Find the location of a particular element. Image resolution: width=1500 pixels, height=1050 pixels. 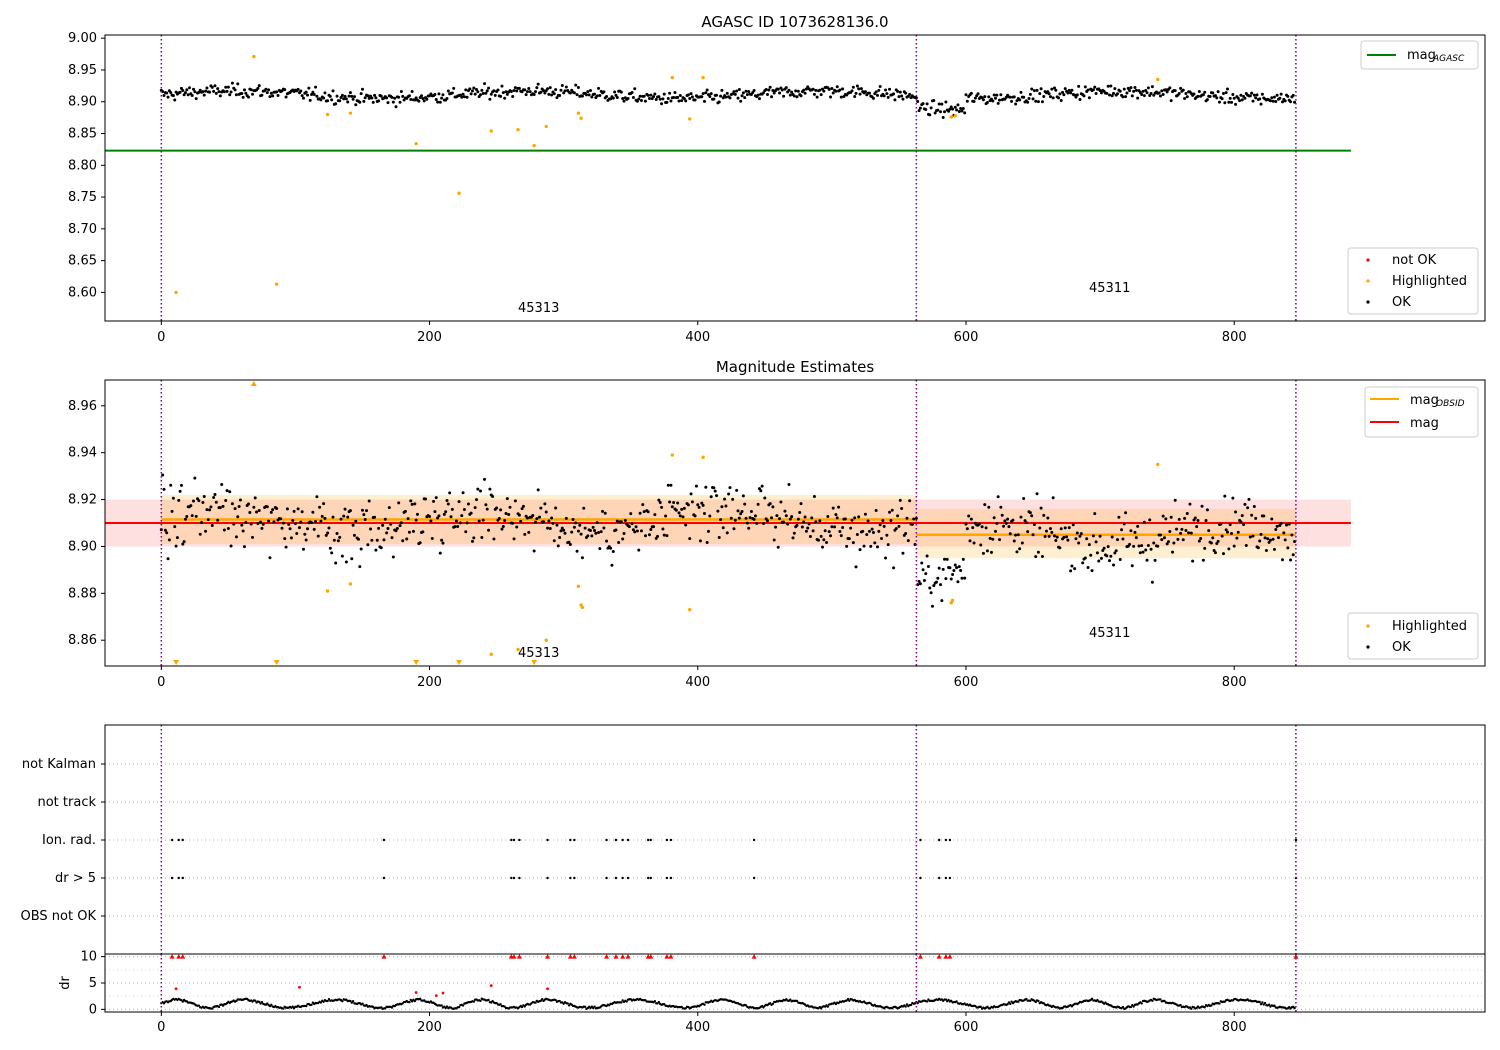

flag-row-label: Ion. rad. is located at coordinates (69, 840).